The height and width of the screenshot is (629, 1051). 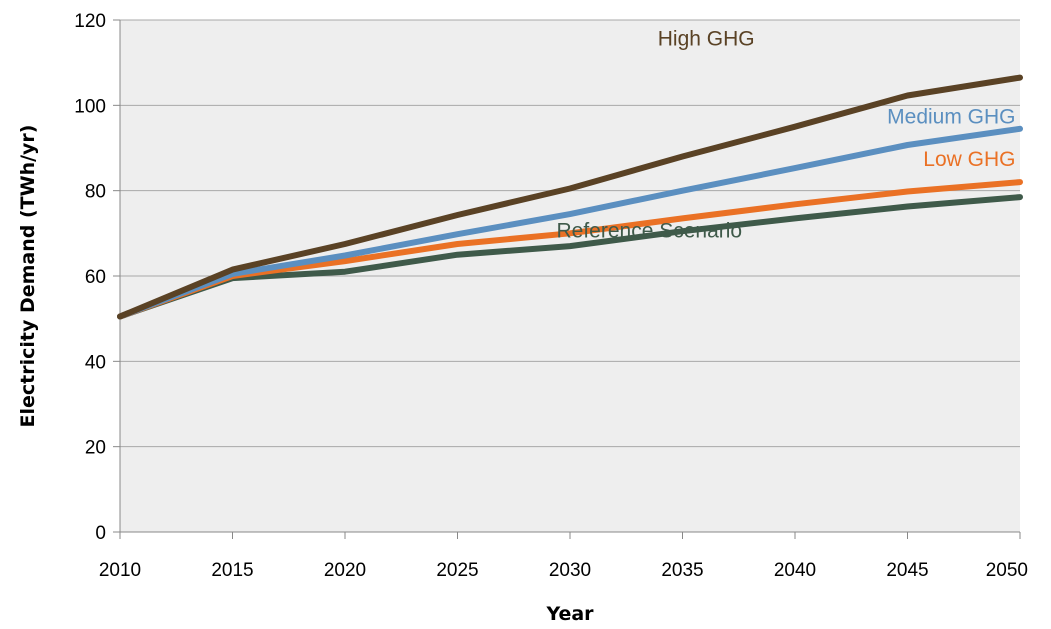 What do you see at coordinates (95, 192) in the screenshot?
I see `y-tick-label: 80` at bounding box center [95, 192].